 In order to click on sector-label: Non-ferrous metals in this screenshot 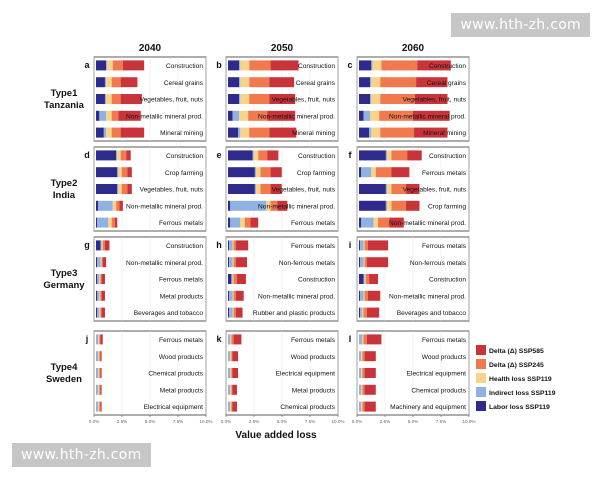, I will do `click(438, 263)`.